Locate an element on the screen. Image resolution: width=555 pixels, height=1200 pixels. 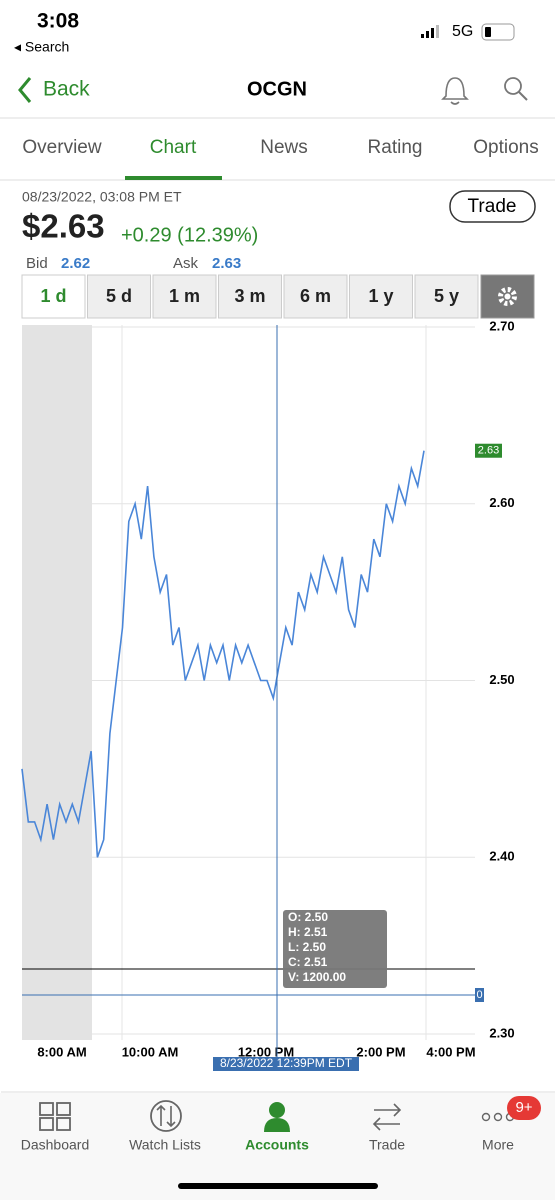
range-label: 6 m is located at coordinates (315, 296).